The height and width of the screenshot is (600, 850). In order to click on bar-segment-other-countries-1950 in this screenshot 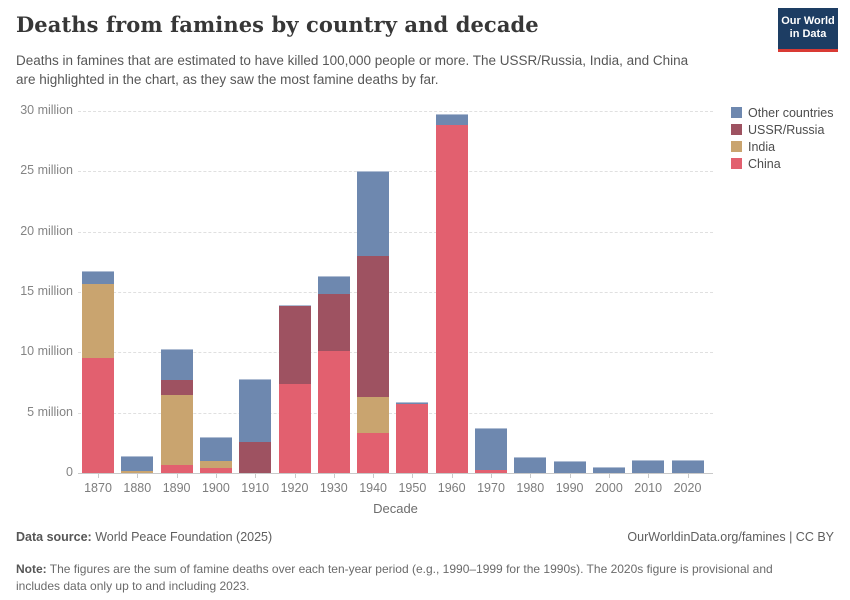, I will do `click(412, 403)`.